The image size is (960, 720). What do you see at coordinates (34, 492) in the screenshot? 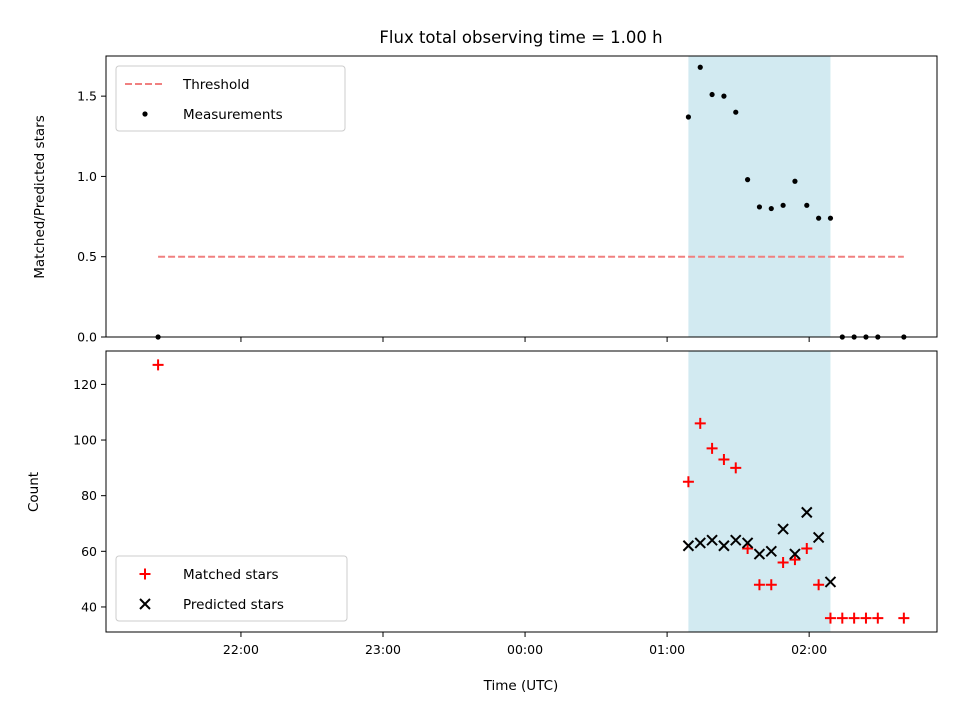
I see `bottom-y-axis-label: Count` at bounding box center [34, 492].